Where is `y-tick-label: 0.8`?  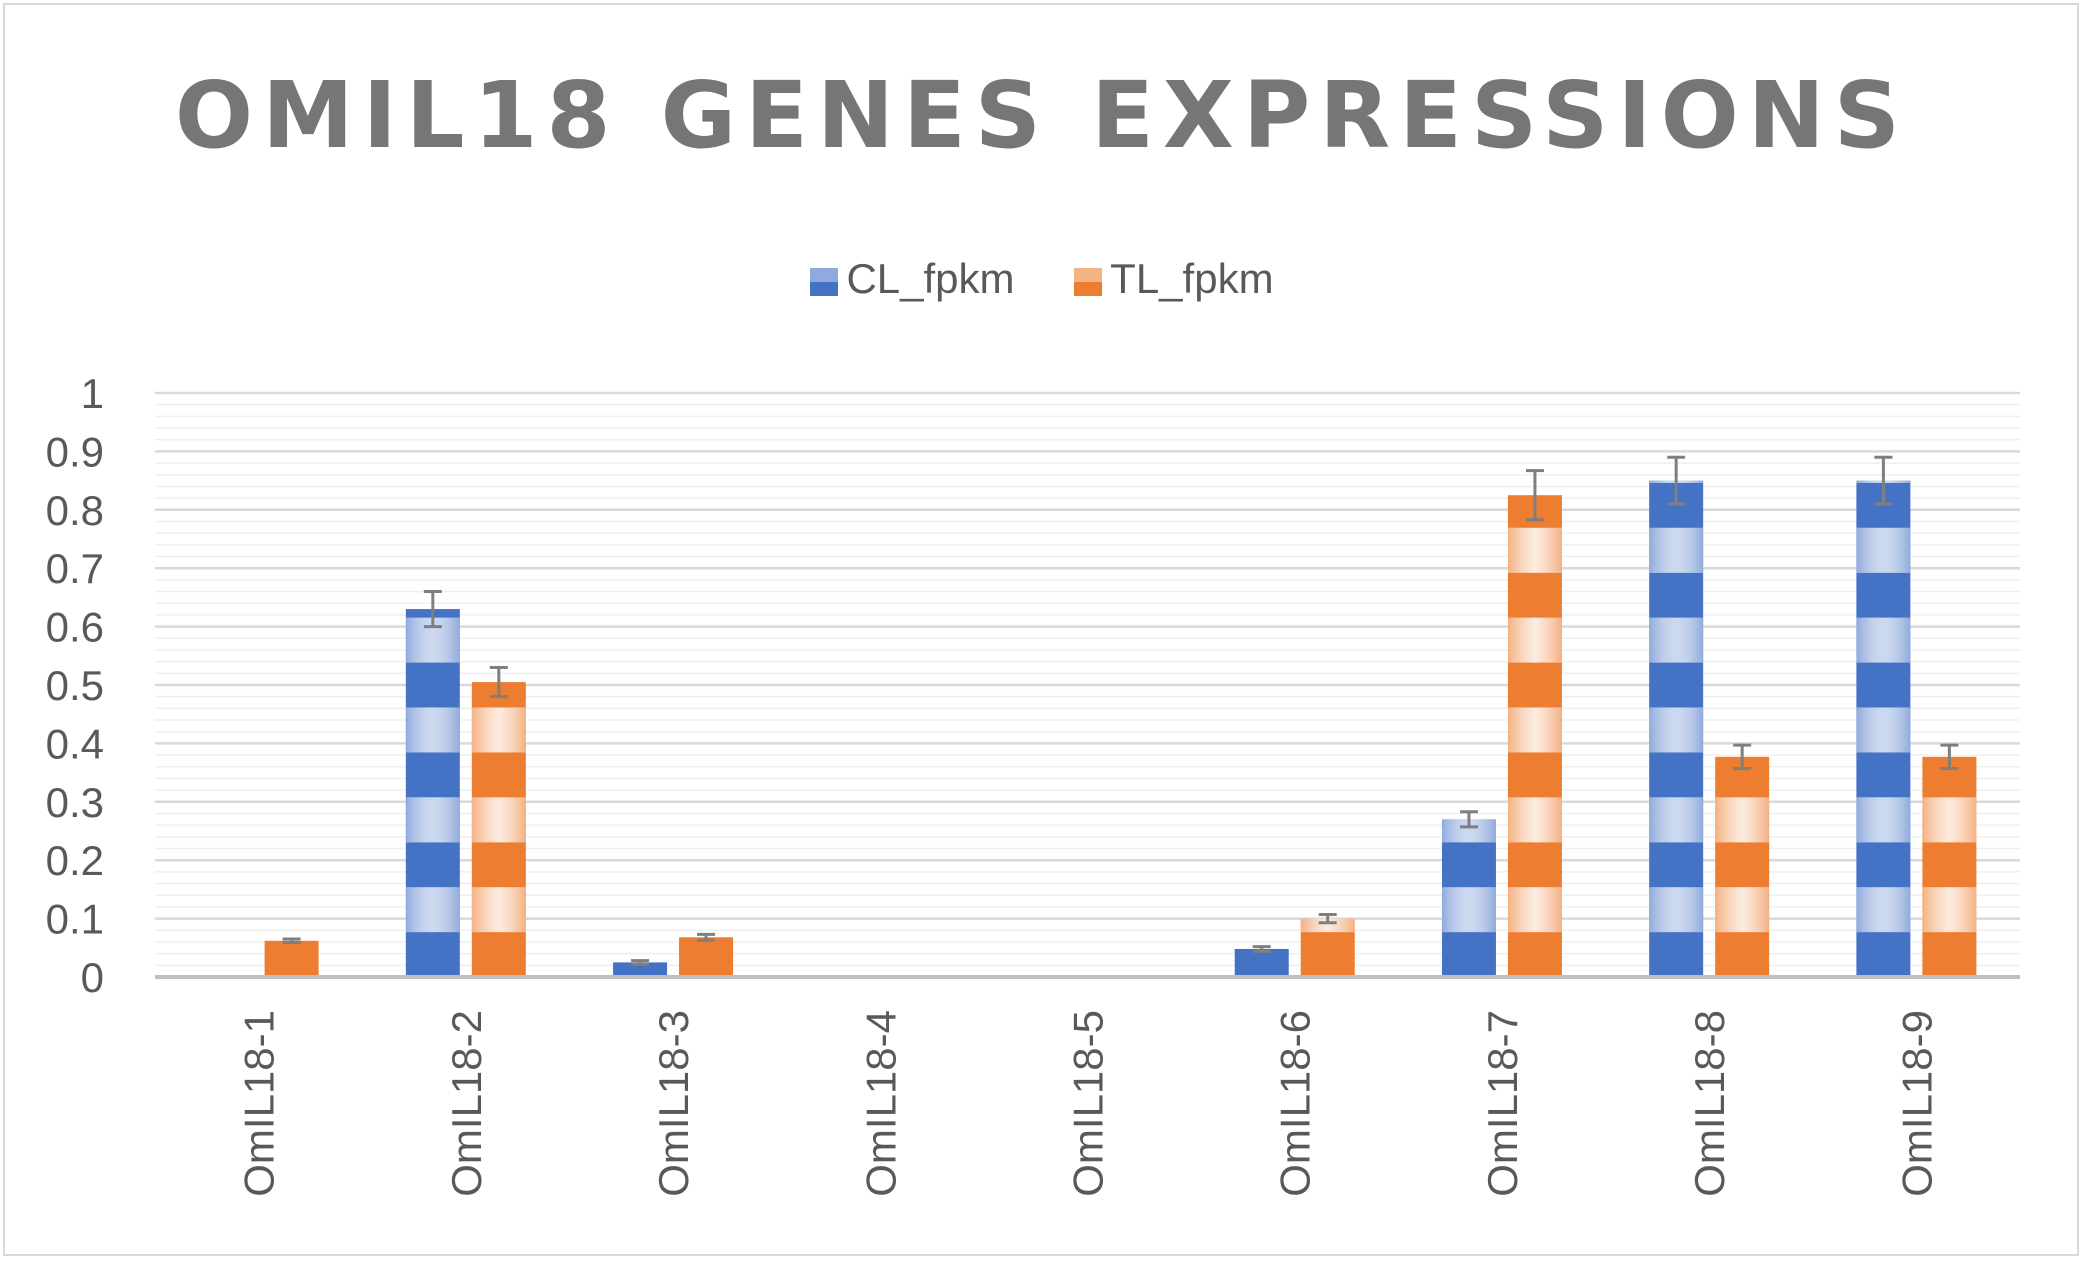
y-tick-label: 0.8 is located at coordinates (75, 510).